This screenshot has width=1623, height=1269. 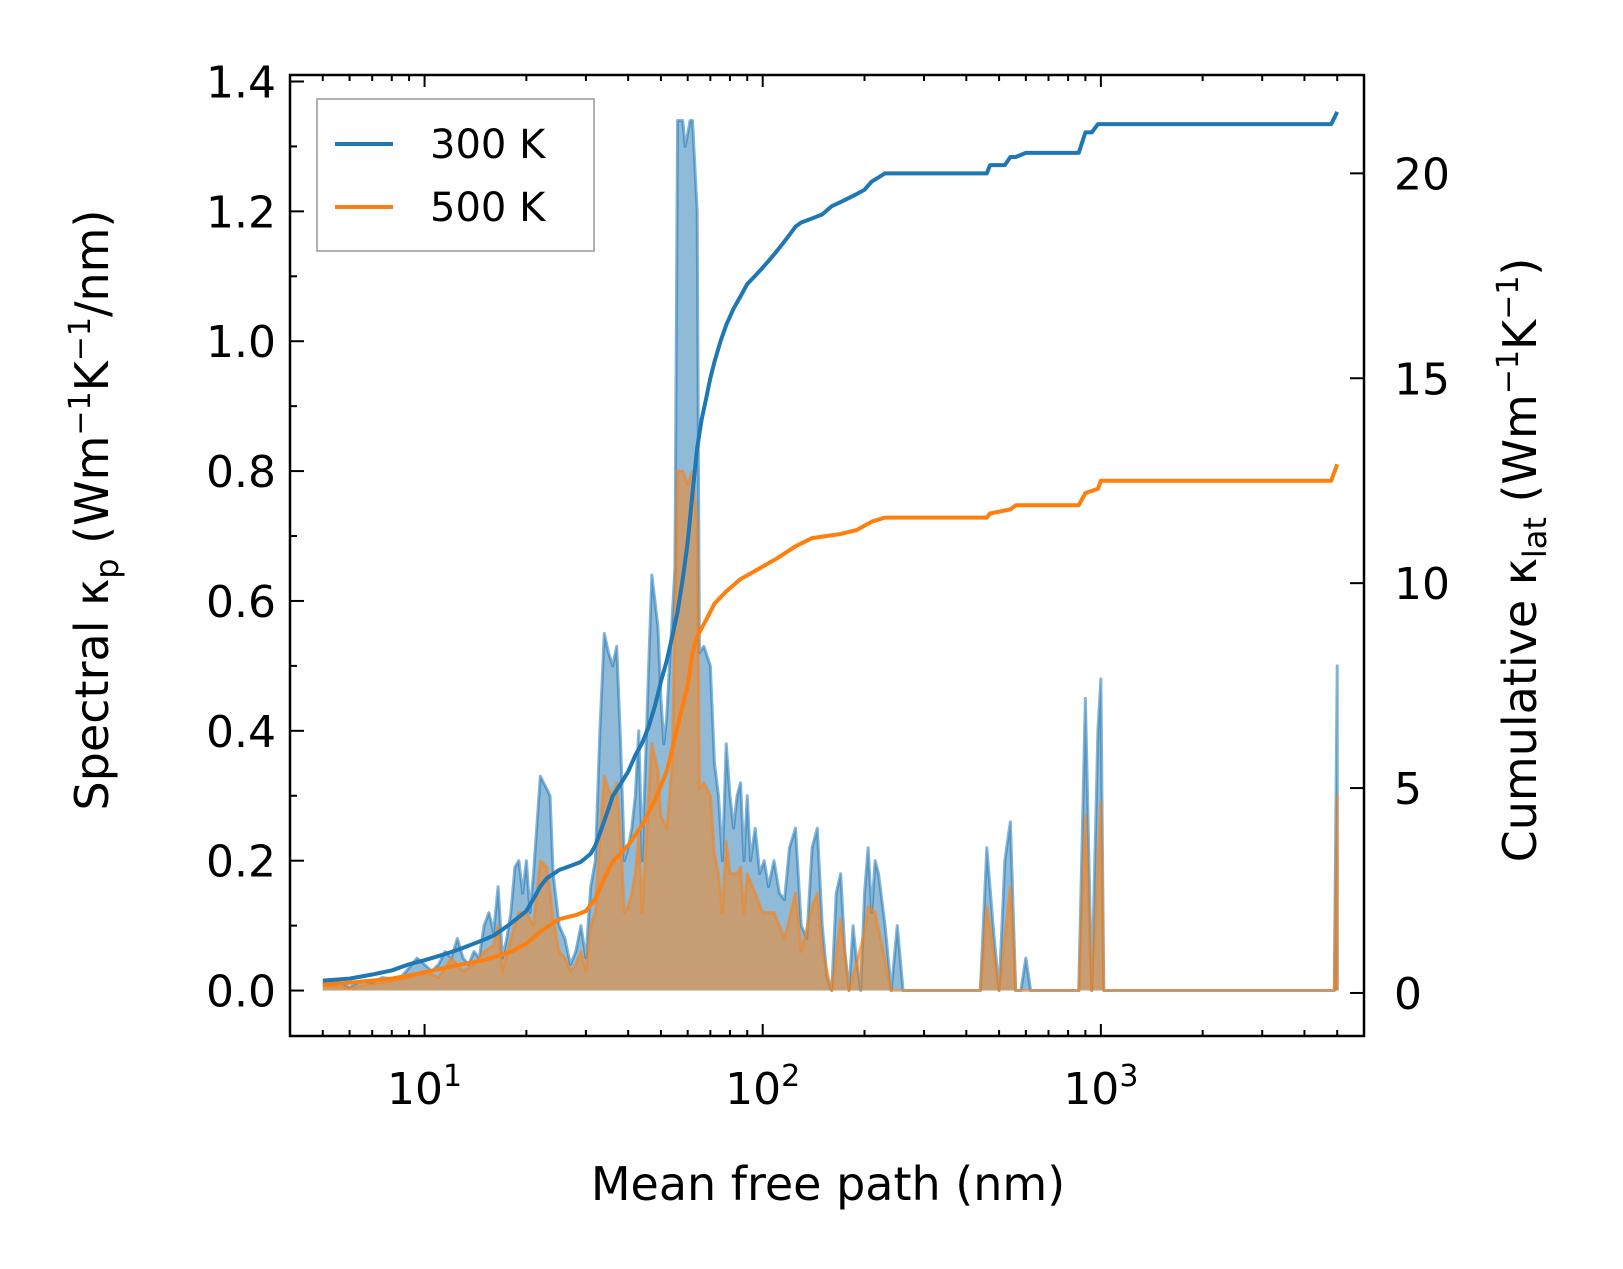 I want to click on right-y-axis-label: Cumulative κlat (Wm−1K−1), so click(x=1522, y=560).